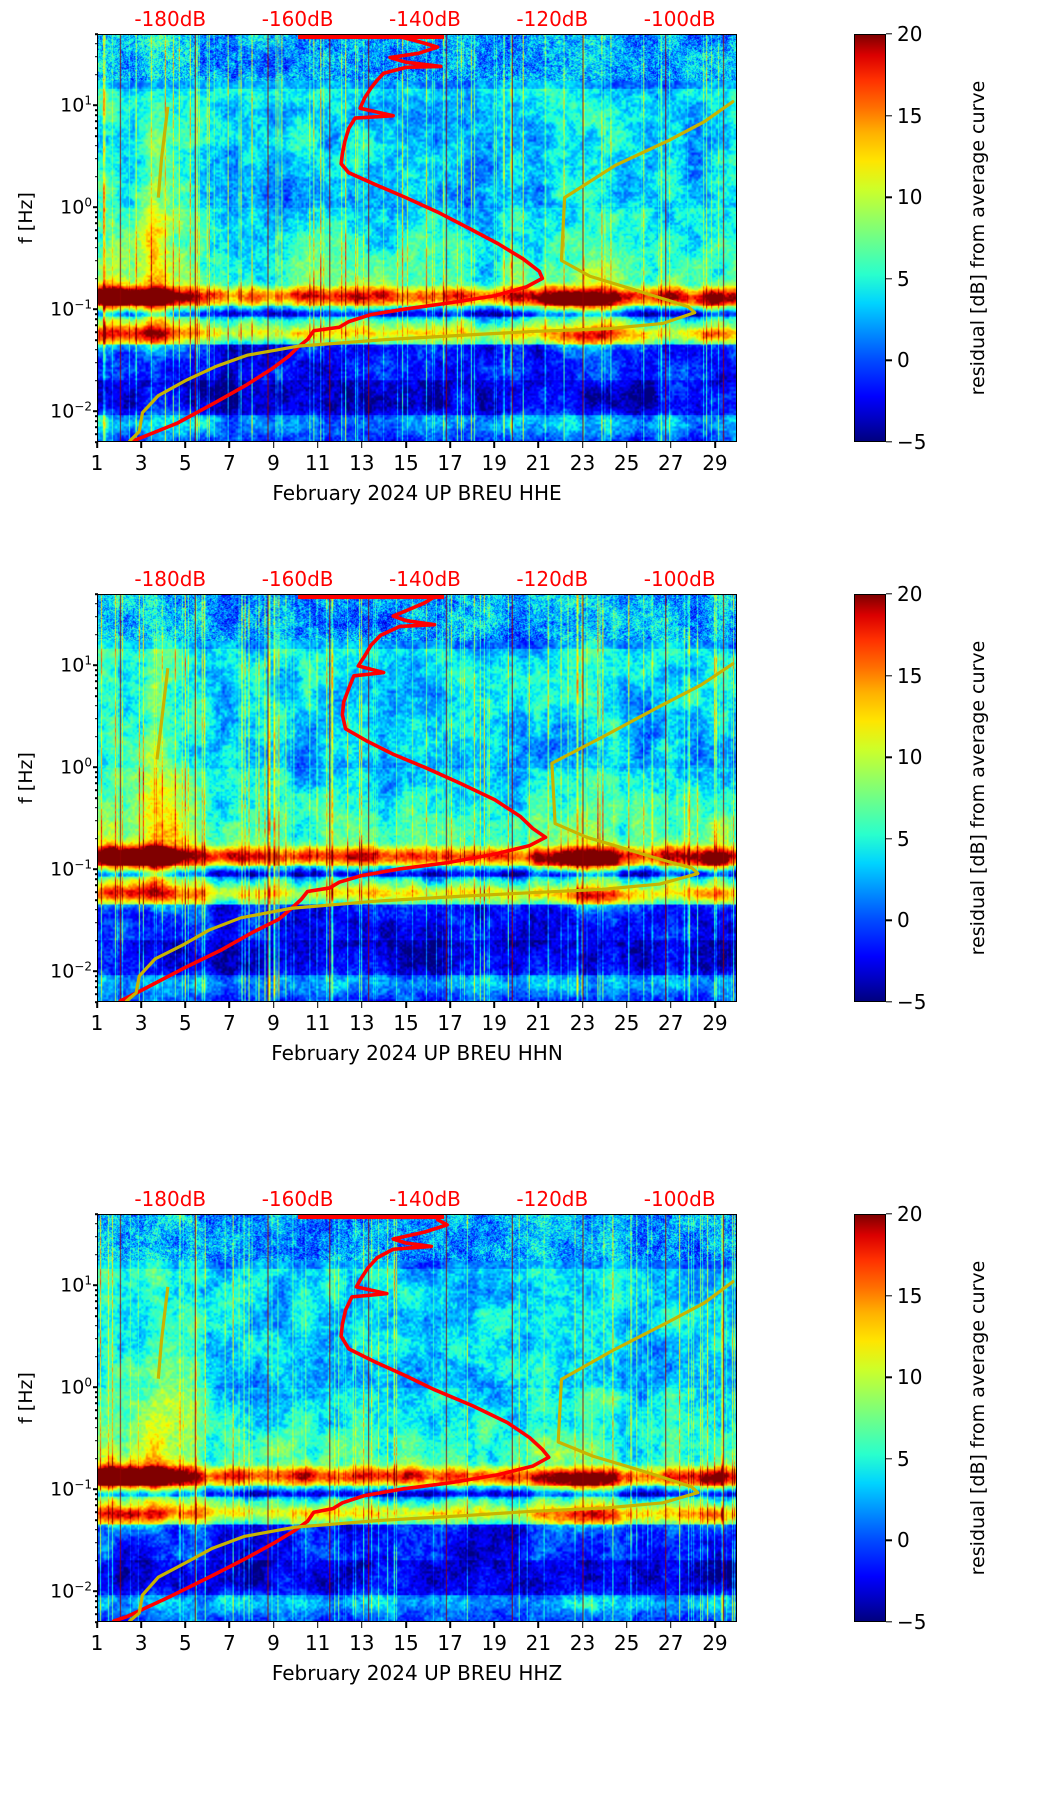  What do you see at coordinates (76, 665) in the screenshot?
I see `y-tick-label-0: 10¹` at bounding box center [76, 665].